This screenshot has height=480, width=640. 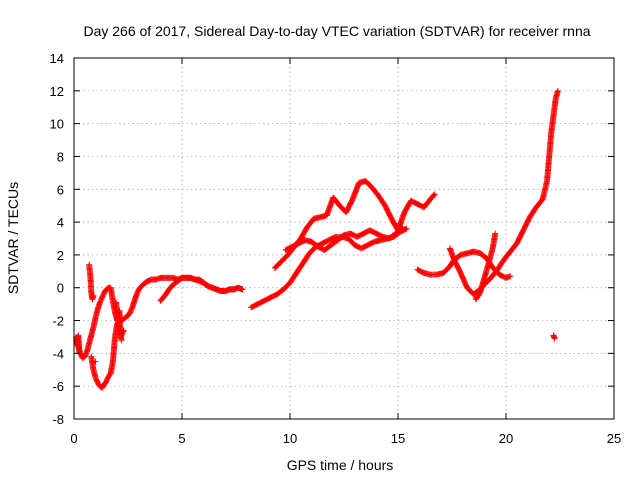 What do you see at coordinates (57, 124) in the screenshot?
I see `y-tick-label: 10` at bounding box center [57, 124].